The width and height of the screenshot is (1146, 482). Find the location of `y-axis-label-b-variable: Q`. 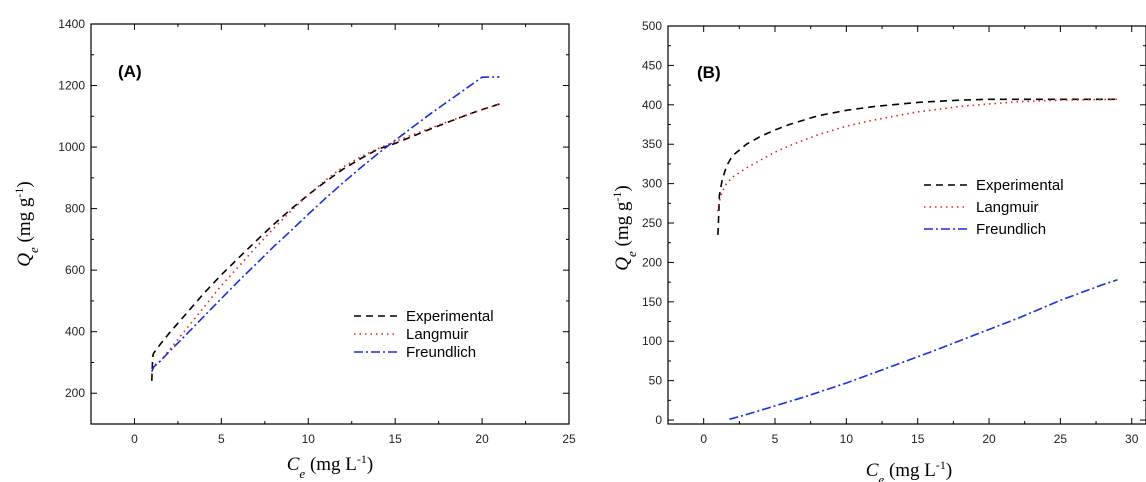

y-axis-label-b-variable: Q is located at coordinates (622, 264).